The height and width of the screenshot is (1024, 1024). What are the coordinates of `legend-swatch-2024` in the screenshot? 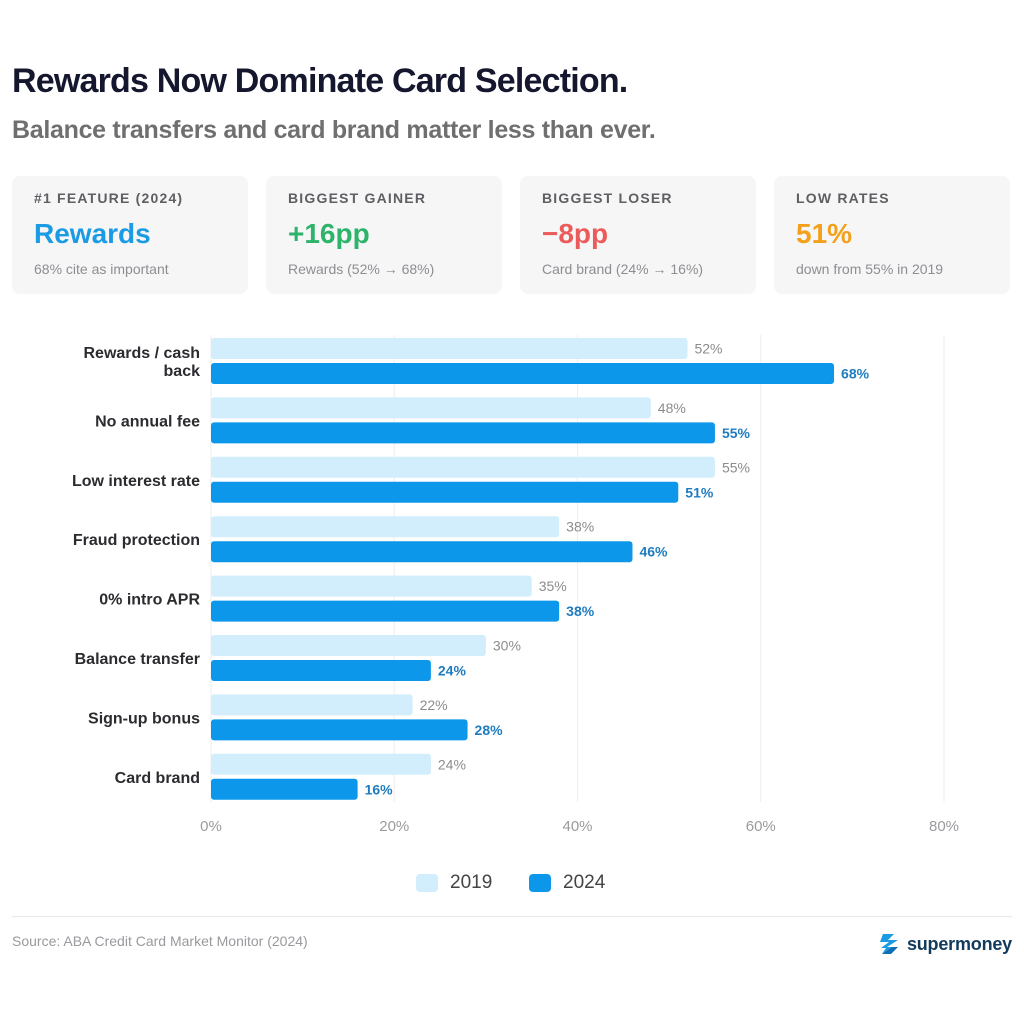 It's located at (540, 883).